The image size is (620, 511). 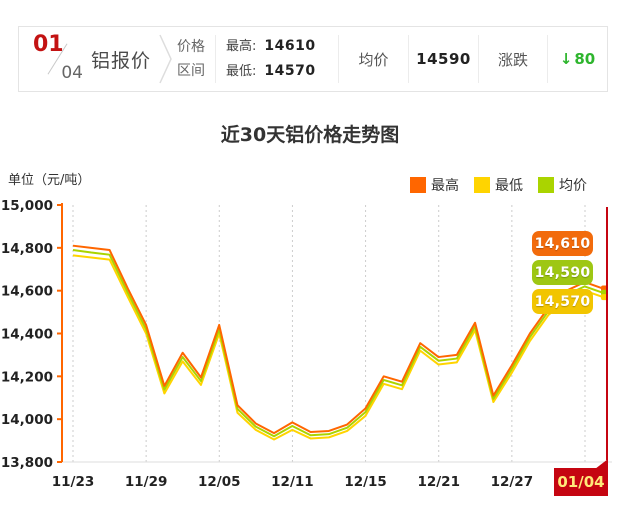 I want to click on change-value-cell: ↓ 80, so click(x=577, y=59).